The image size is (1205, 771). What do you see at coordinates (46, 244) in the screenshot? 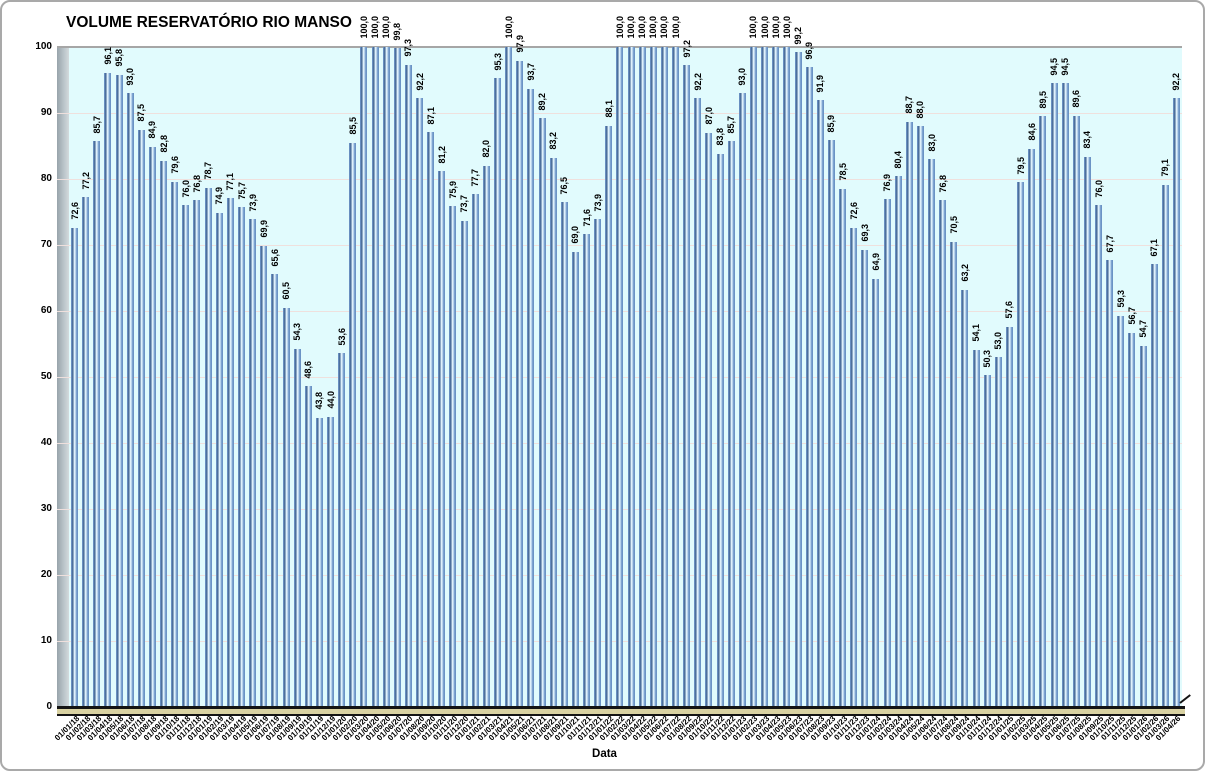
I see `y-axis-tick-label: 70` at bounding box center [46, 244].